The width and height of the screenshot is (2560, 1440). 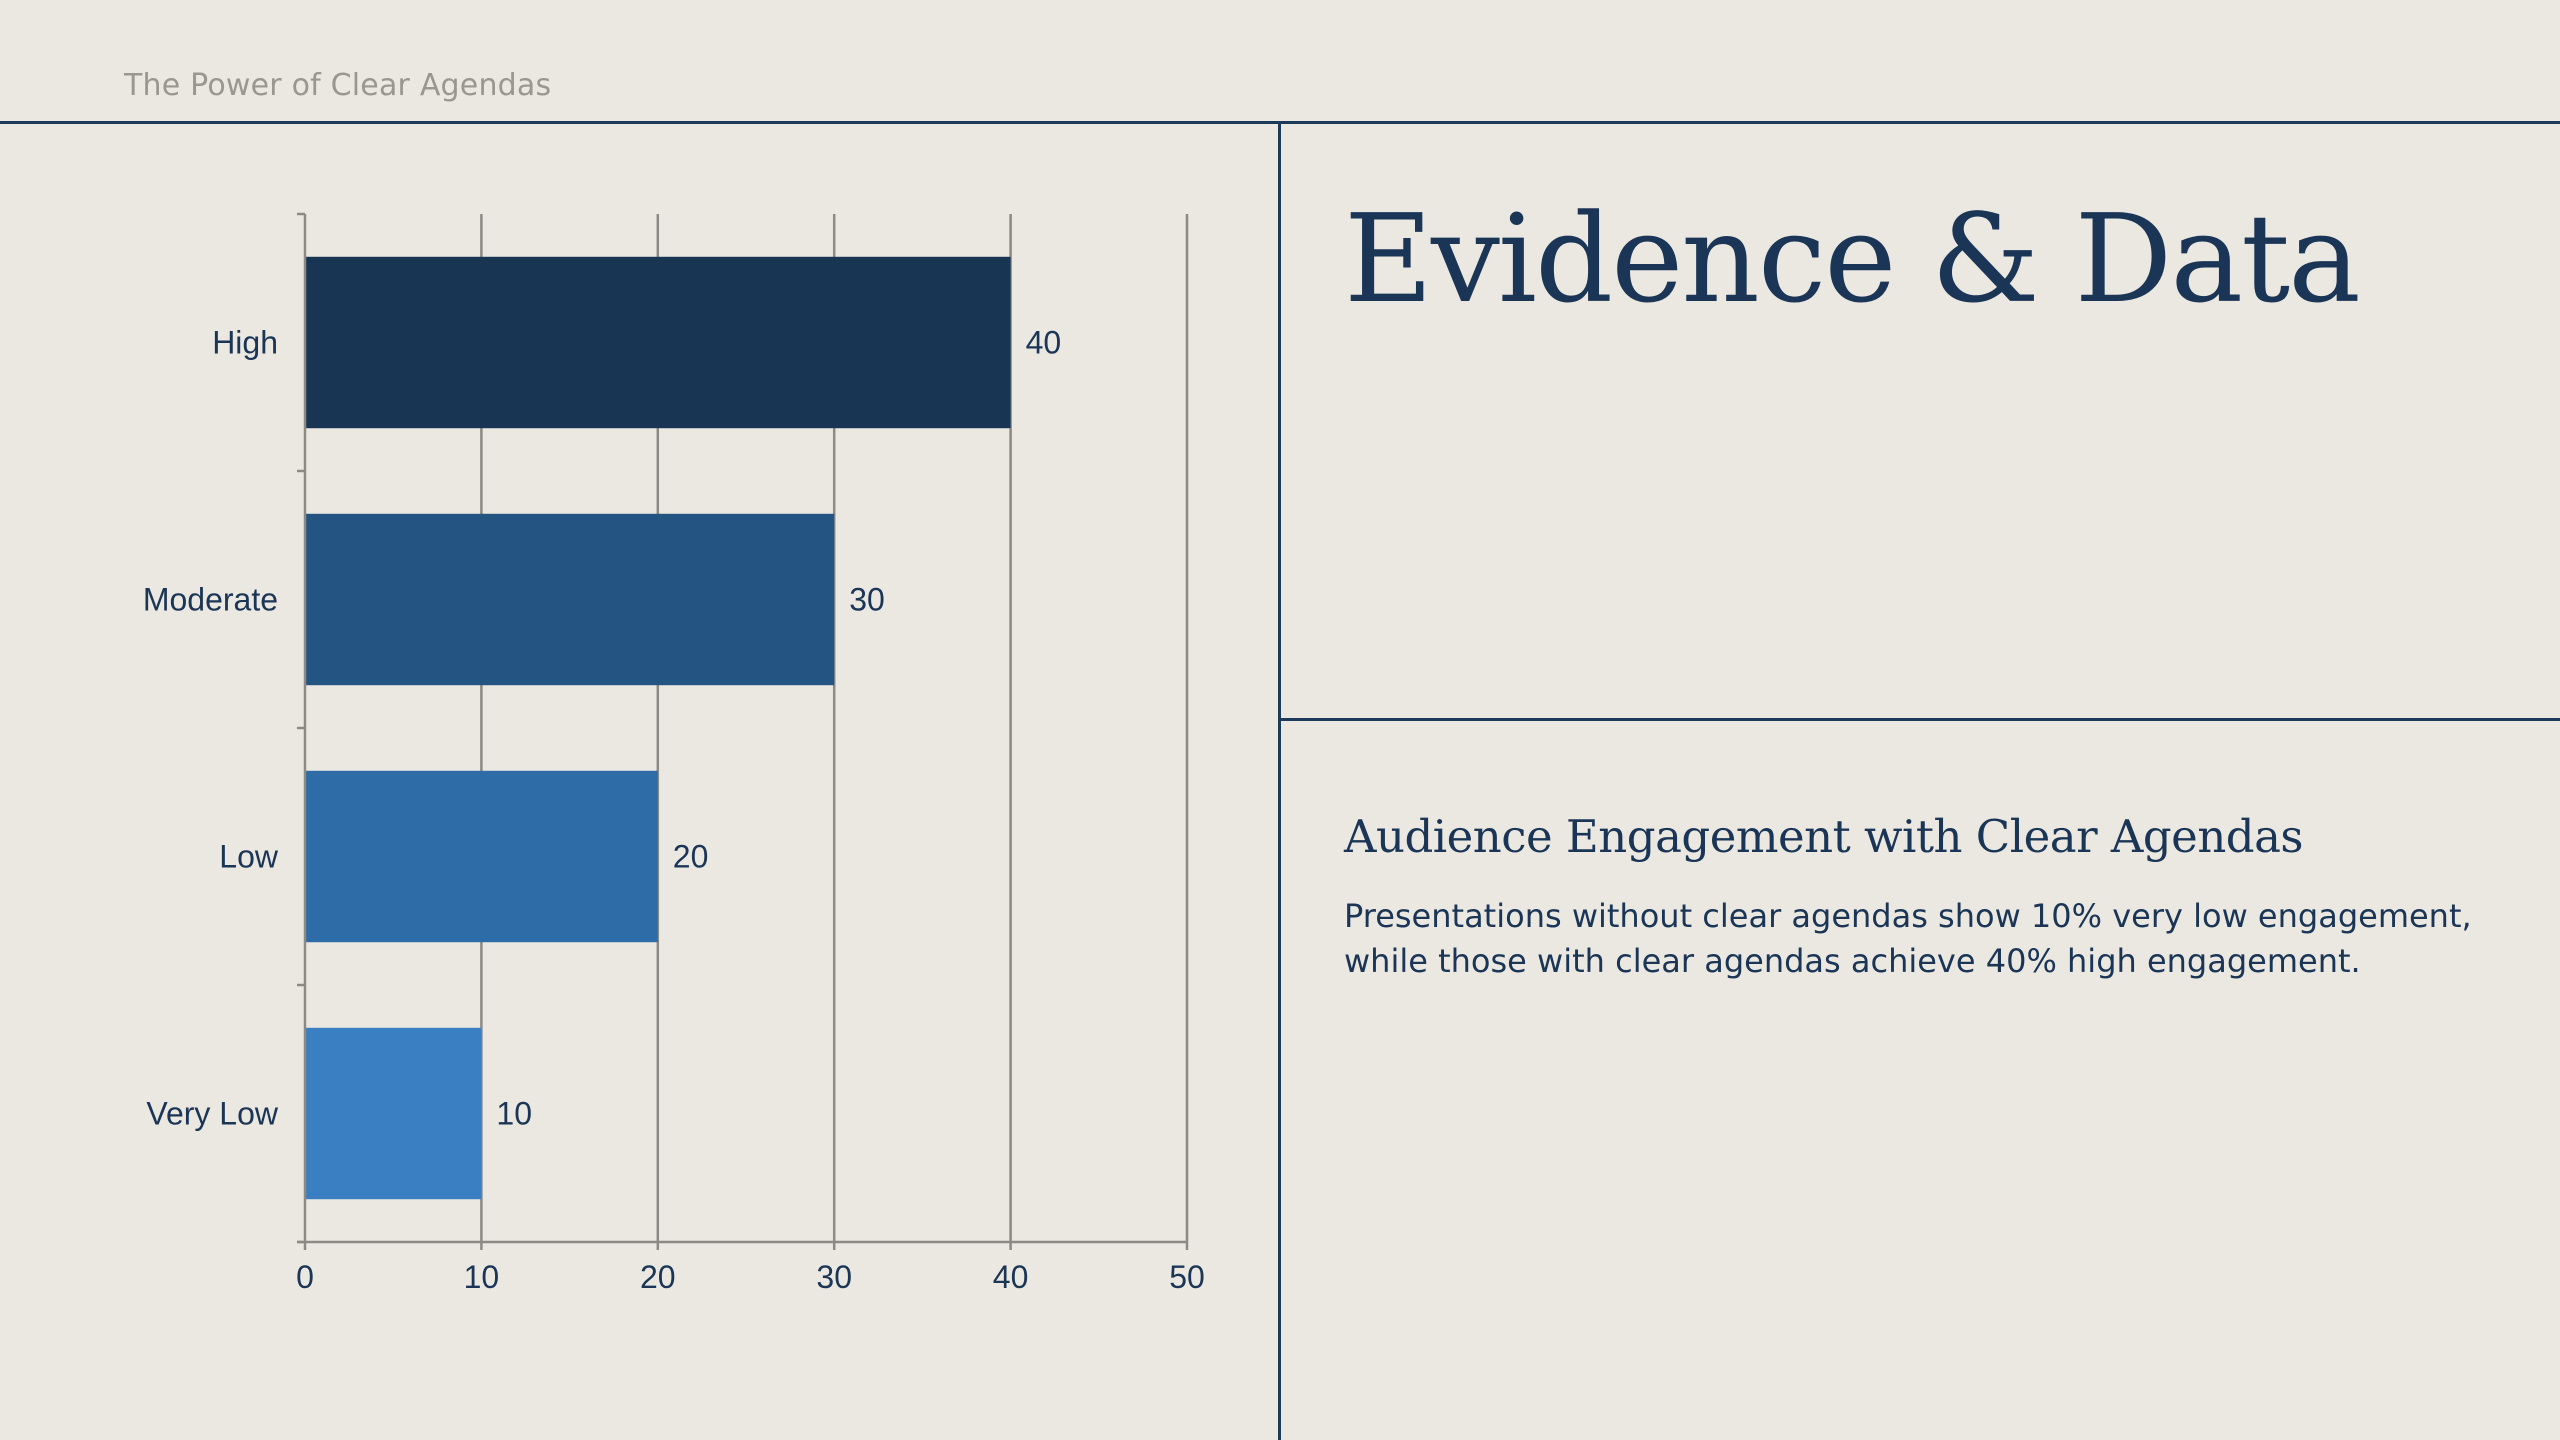 I want to click on x-tick-label: 0, so click(x=305, y=1277).